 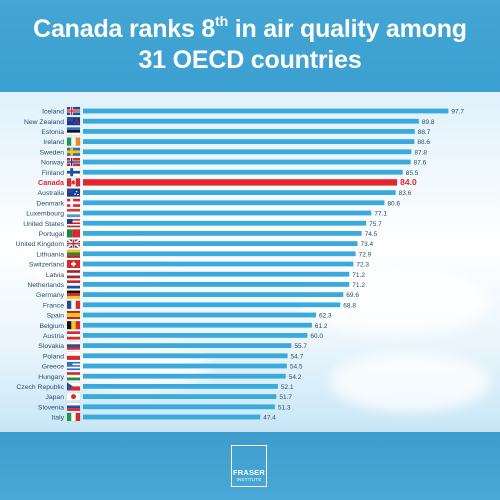 I want to click on value-label: 87.6, so click(x=420, y=163).